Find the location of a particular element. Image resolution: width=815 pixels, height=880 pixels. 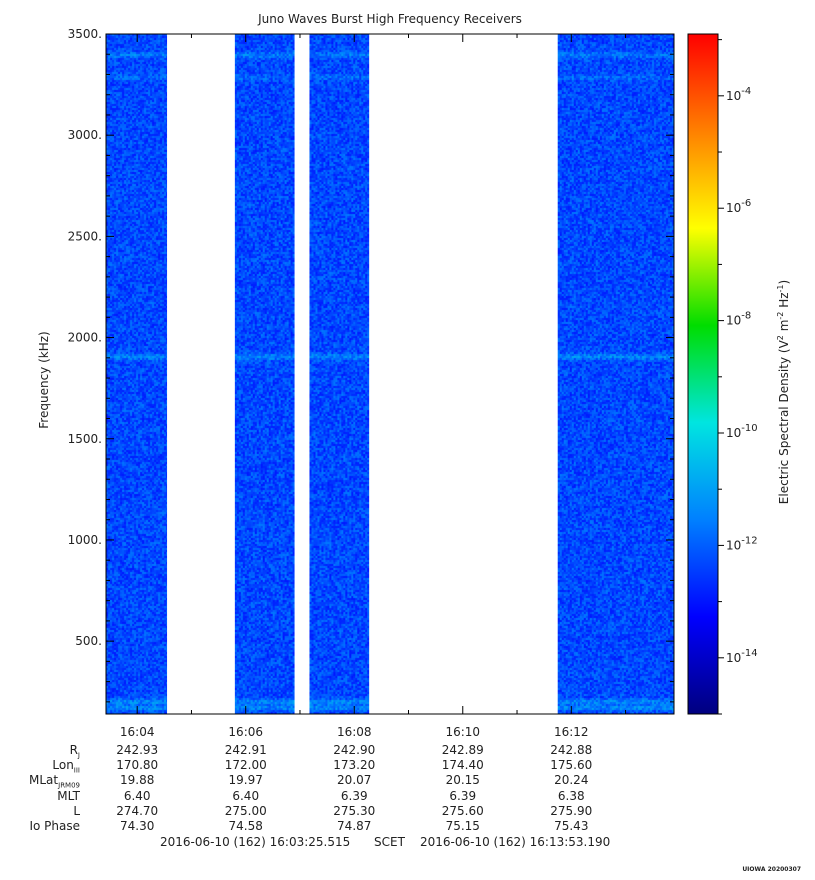

ephemeris-value: 19.97 is located at coordinates (245, 780).